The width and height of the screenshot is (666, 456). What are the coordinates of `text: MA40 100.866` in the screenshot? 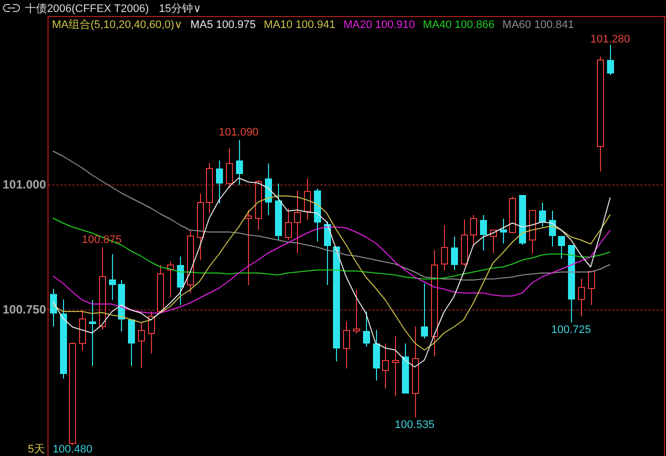 It's located at (458, 25).